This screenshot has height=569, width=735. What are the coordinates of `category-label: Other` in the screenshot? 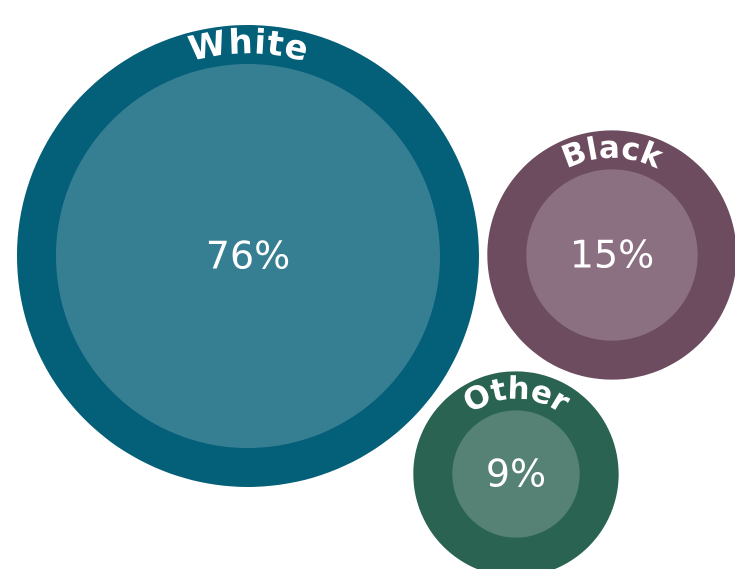 It's located at (515, 394).